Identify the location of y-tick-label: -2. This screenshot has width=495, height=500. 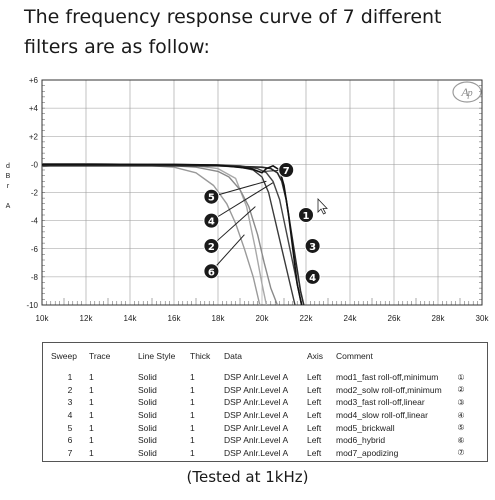
(35, 193).